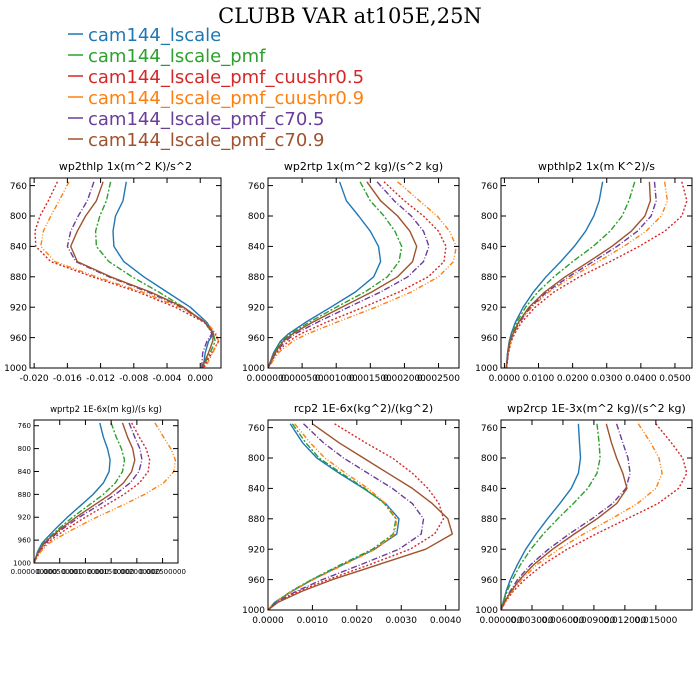 The image size is (700, 700). What do you see at coordinates (34, 572) in the screenshot?
I see `x-tick-label: 0.000000000` at bounding box center [34, 572].